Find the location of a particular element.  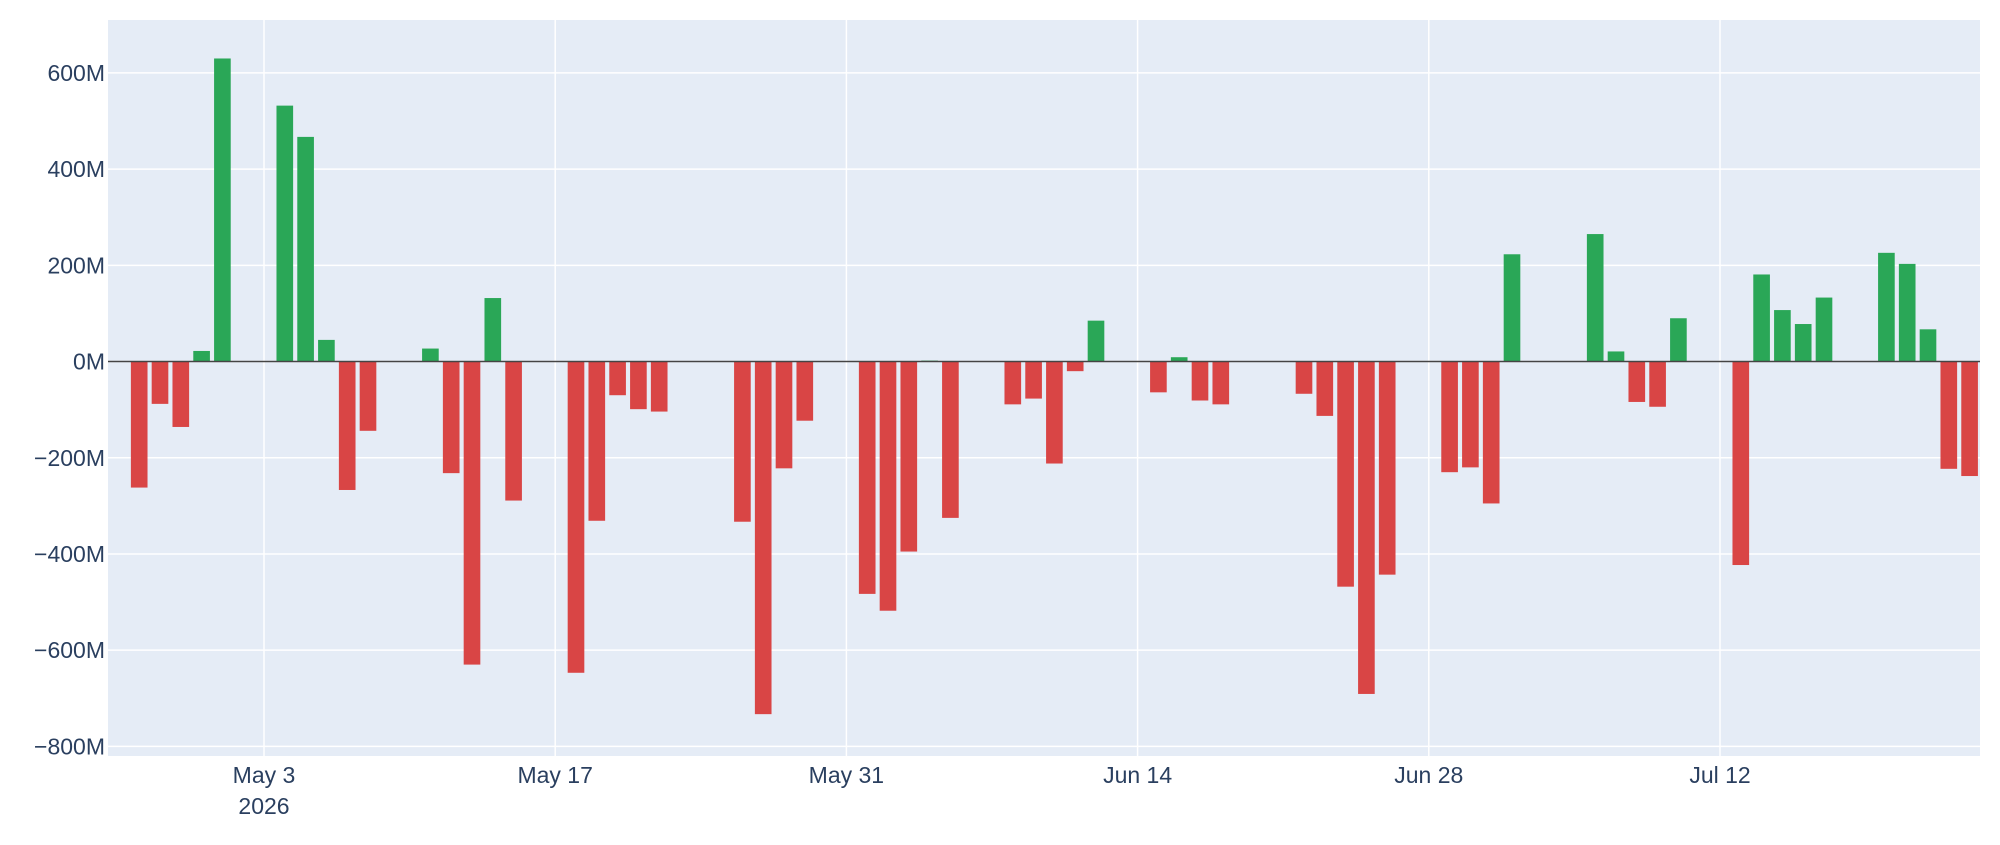

y-axis-tick-labels: 600M 400M 200M 0M −200M −400M −600M −800M is located at coordinates (69, 409).